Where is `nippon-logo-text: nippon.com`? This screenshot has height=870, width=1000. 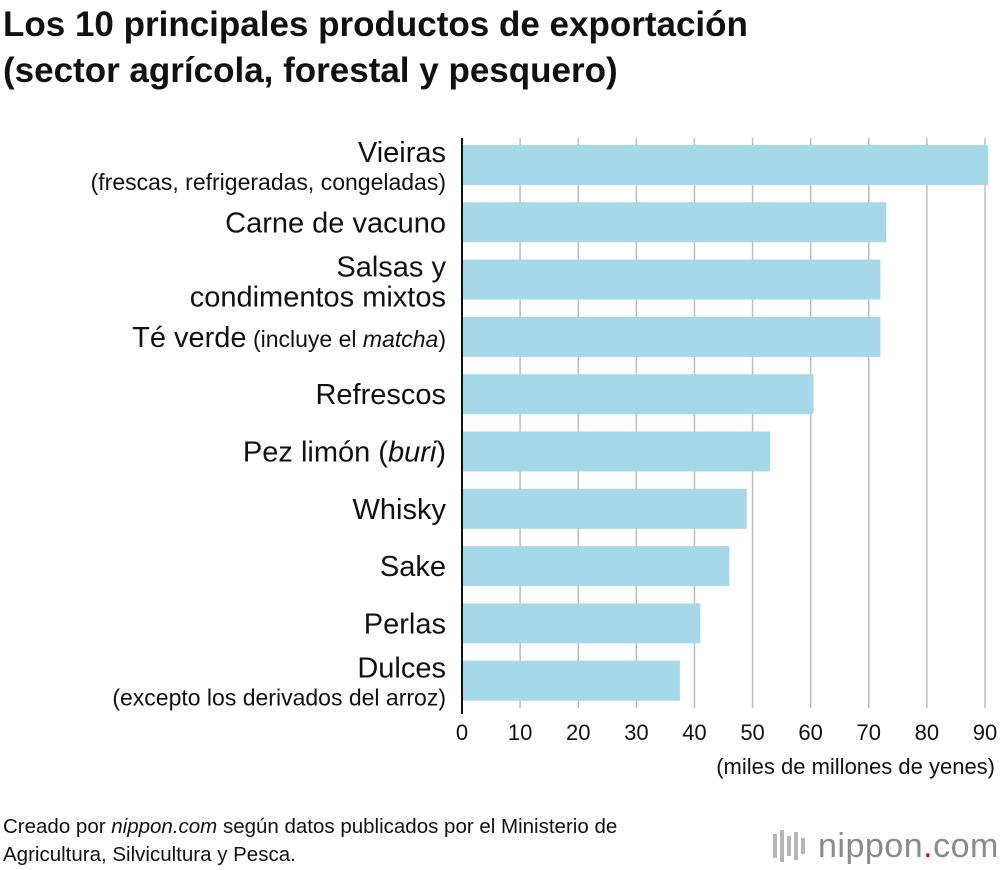
nippon-logo-text: nippon.com is located at coordinates (908, 846).